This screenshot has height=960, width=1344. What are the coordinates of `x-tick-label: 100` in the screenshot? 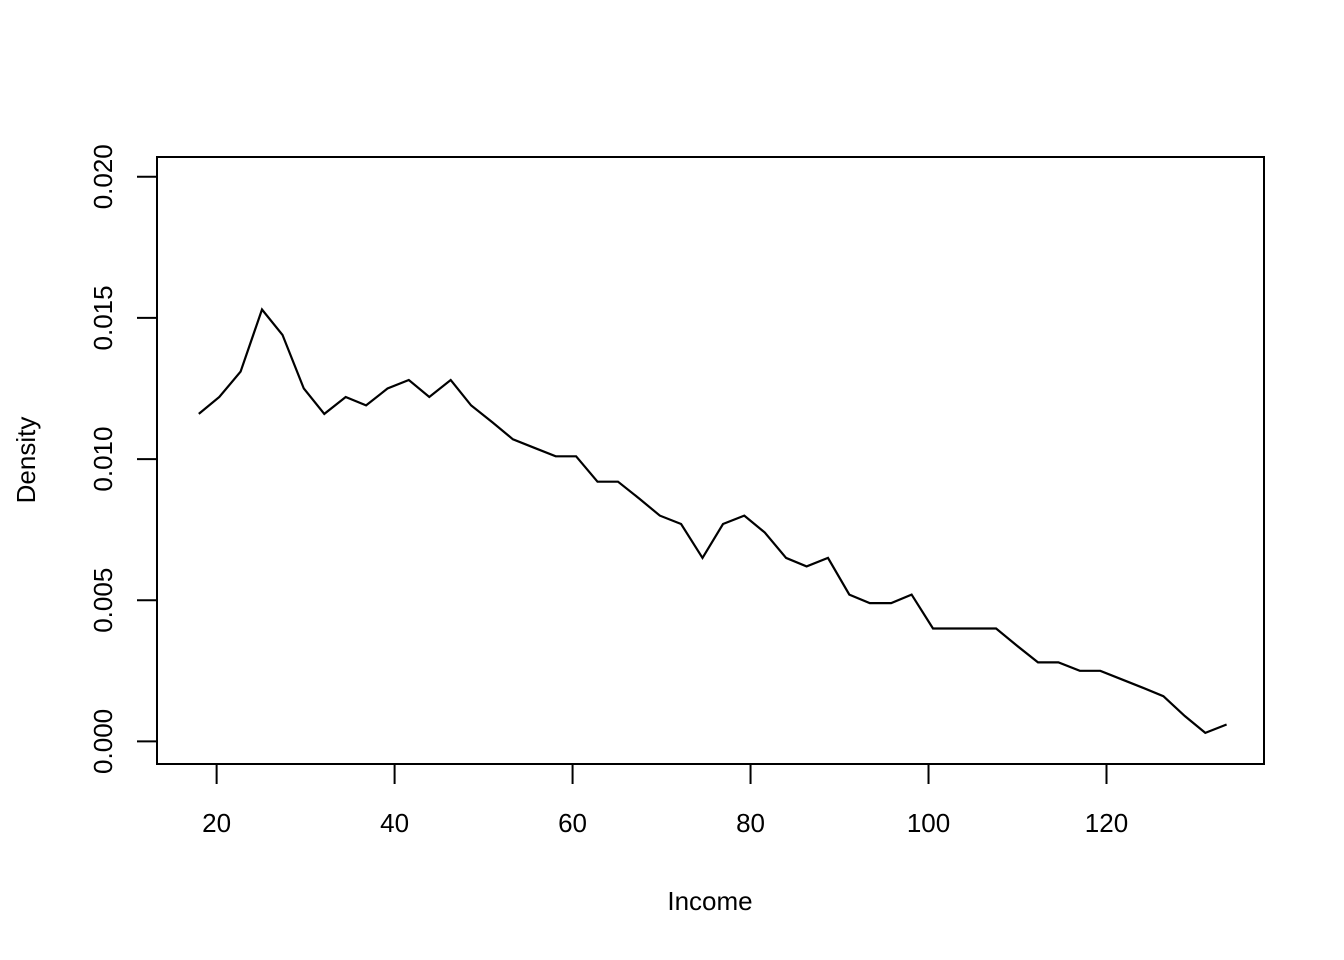 It's located at (928, 823).